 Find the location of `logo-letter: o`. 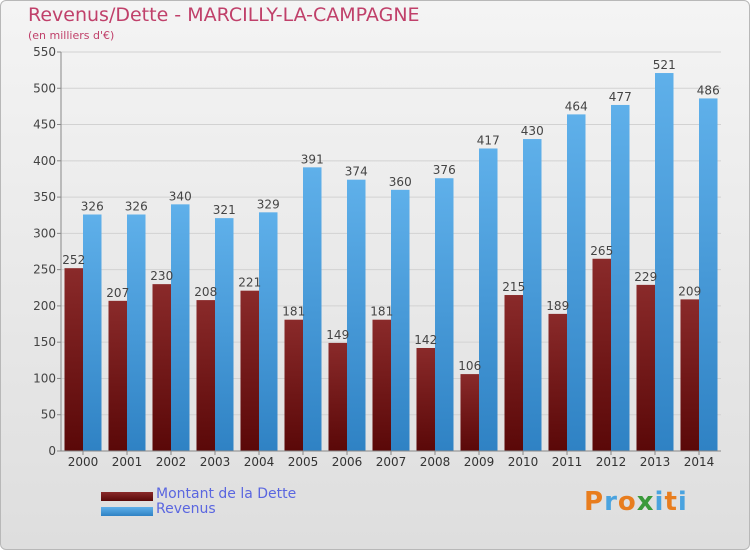

logo-letter: o is located at coordinates (627, 502).